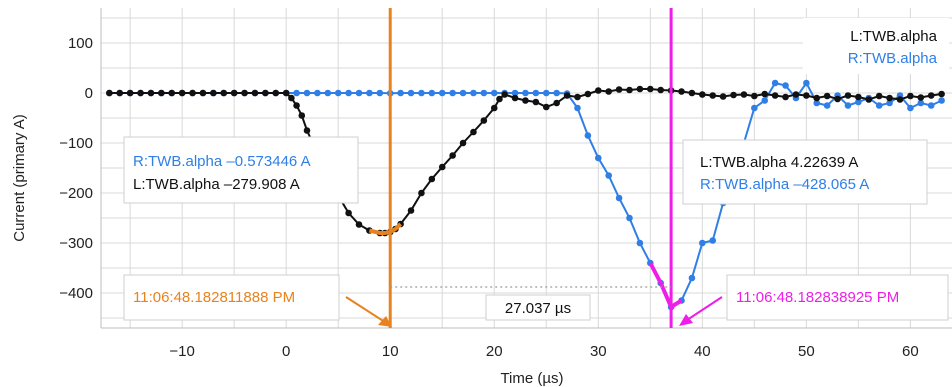  What do you see at coordinates (703, 309) in the screenshot?
I see `cursor-2-arrow` at bounding box center [703, 309].